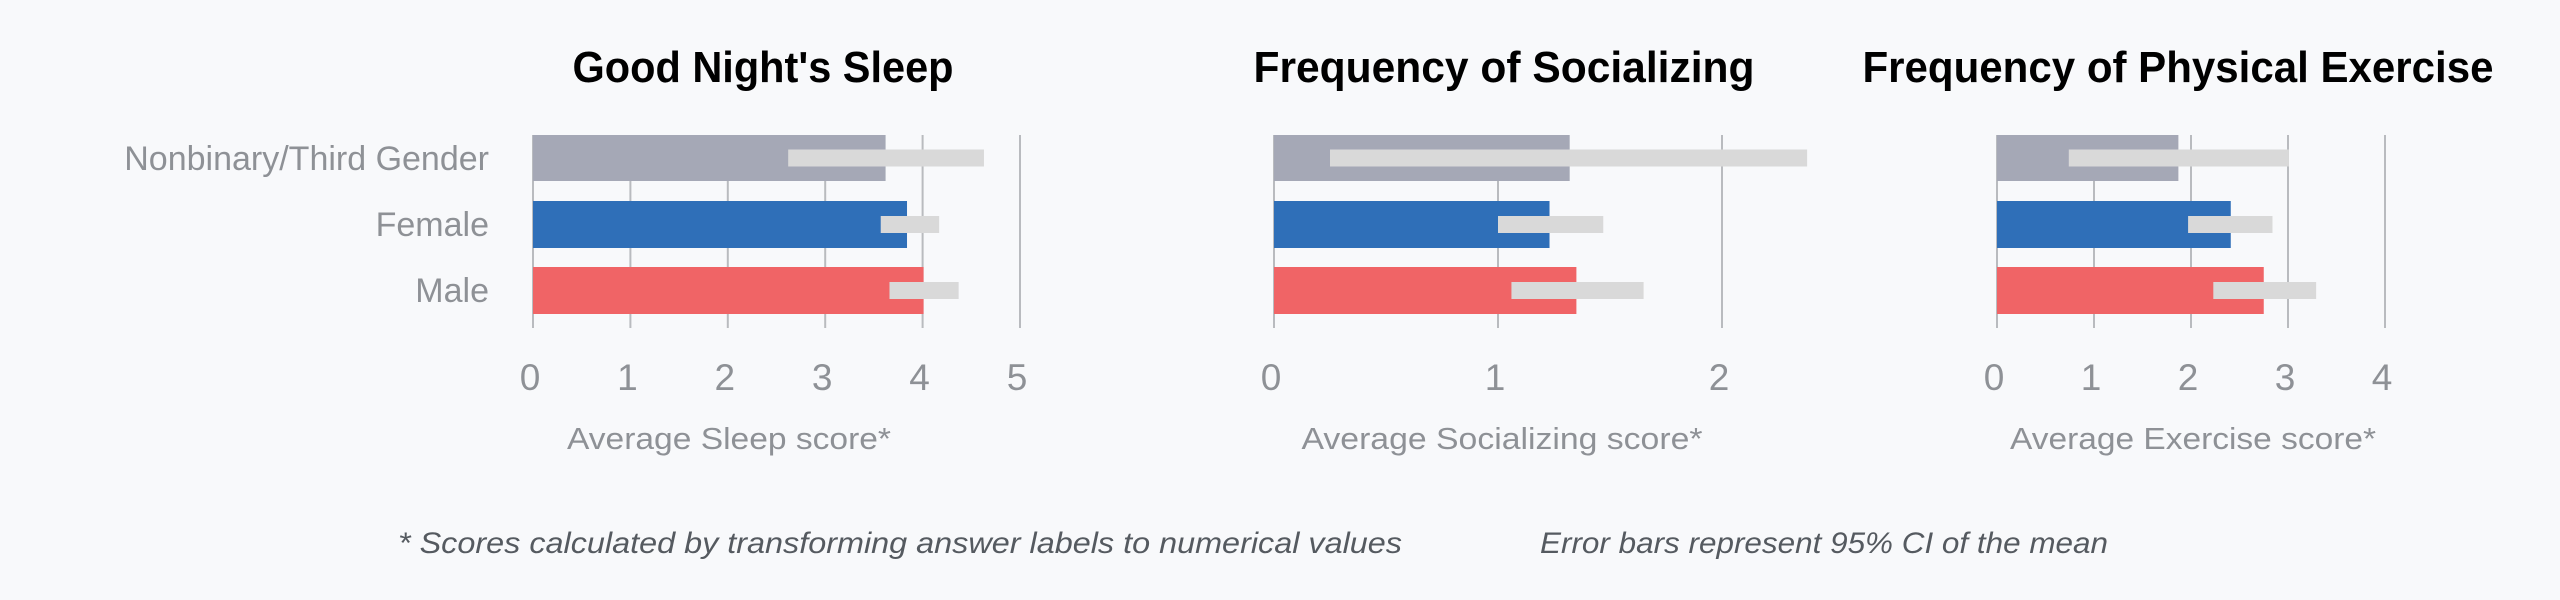 Image resolution: width=2560 pixels, height=600 pixels. Describe the element at coordinates (432, 225) in the screenshot. I see `category-label: Female` at that location.